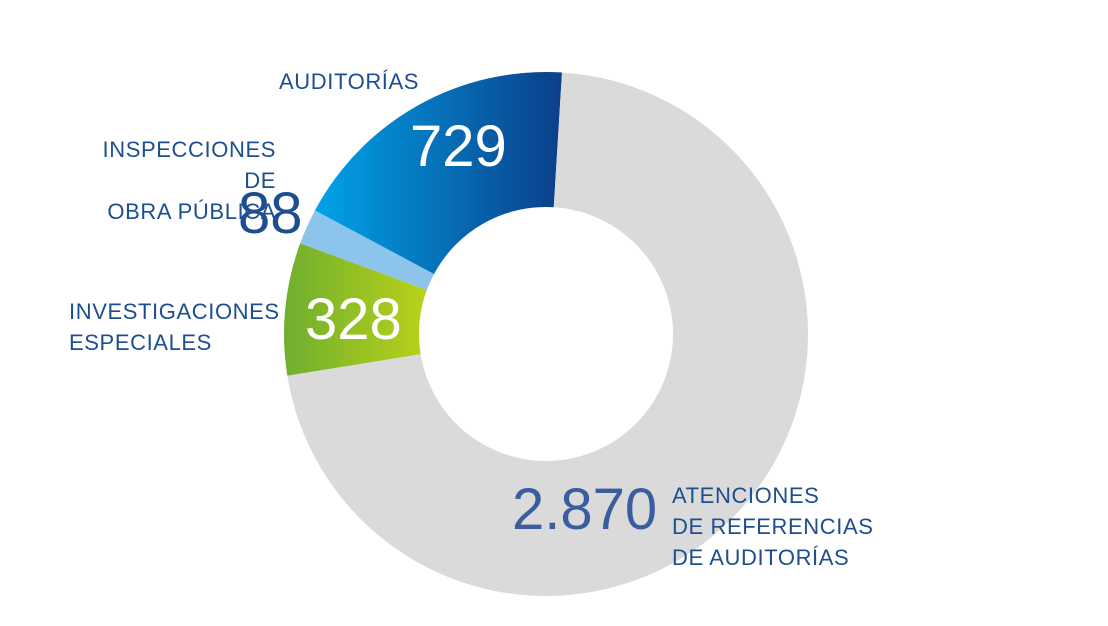 The height and width of the screenshot is (626, 1108). What do you see at coordinates (773, 526) in the screenshot?
I see `category-label-atenciones-referencias: ATENCIONES DE REFERENCIAS DE AUDITORÍAS` at bounding box center [773, 526].